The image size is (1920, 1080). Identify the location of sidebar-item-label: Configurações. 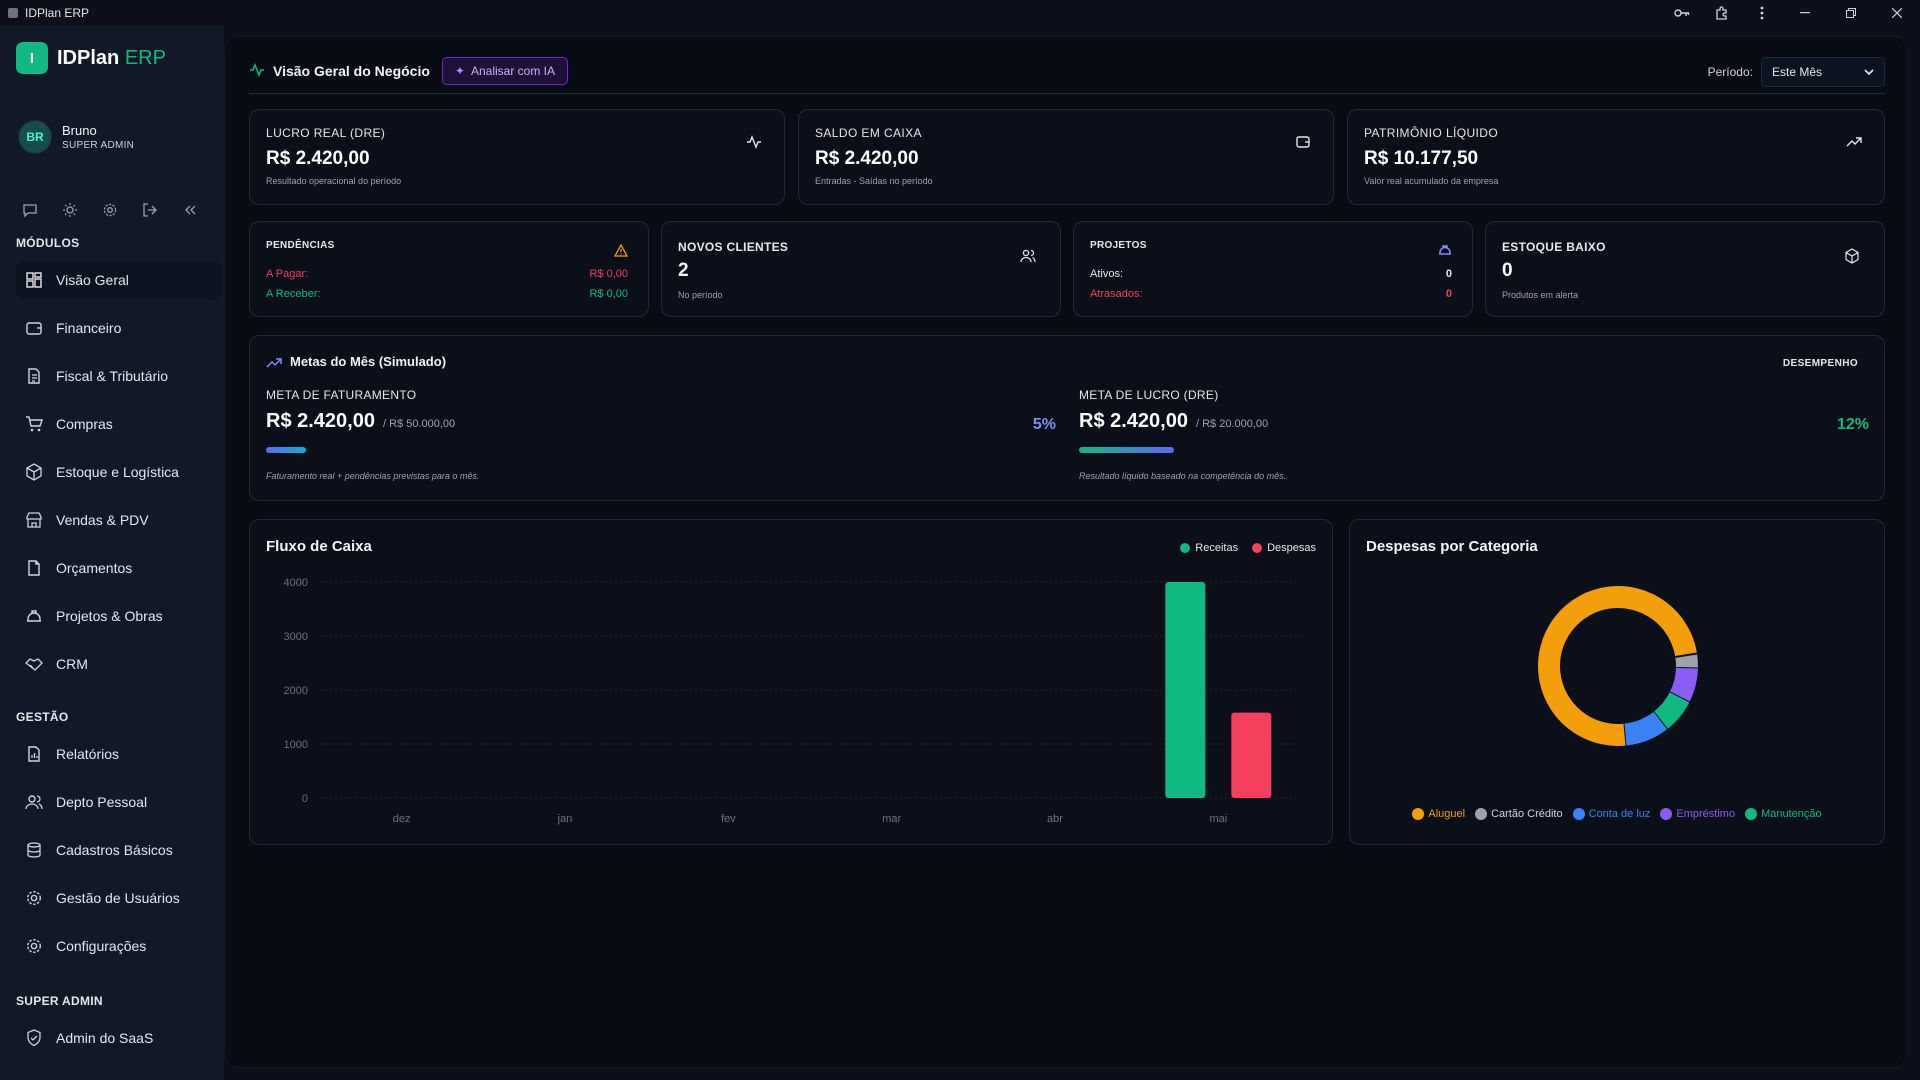
(101, 946).